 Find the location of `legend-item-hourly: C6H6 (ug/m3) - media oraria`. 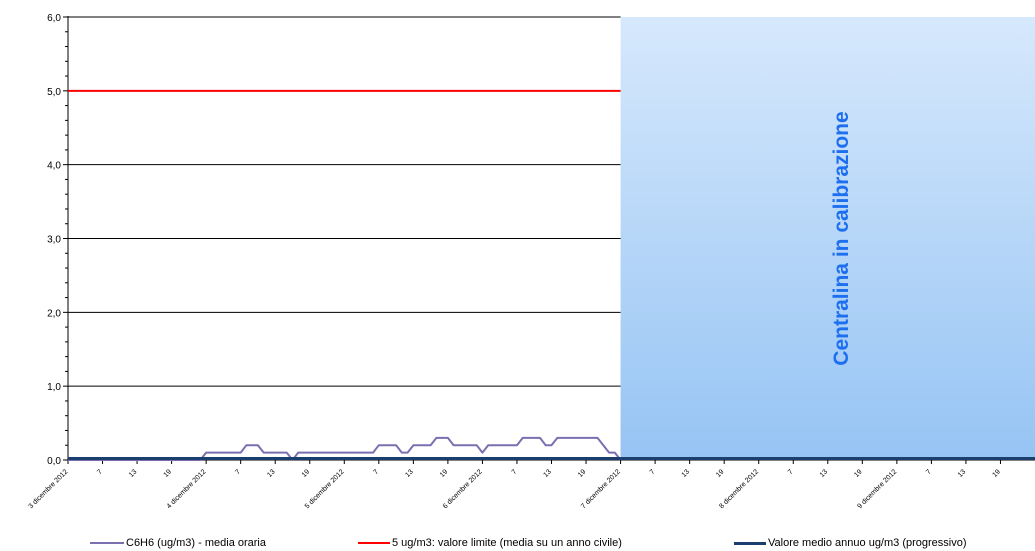

legend-item-hourly: C6H6 (ug/m3) - media oraria is located at coordinates (178, 543).